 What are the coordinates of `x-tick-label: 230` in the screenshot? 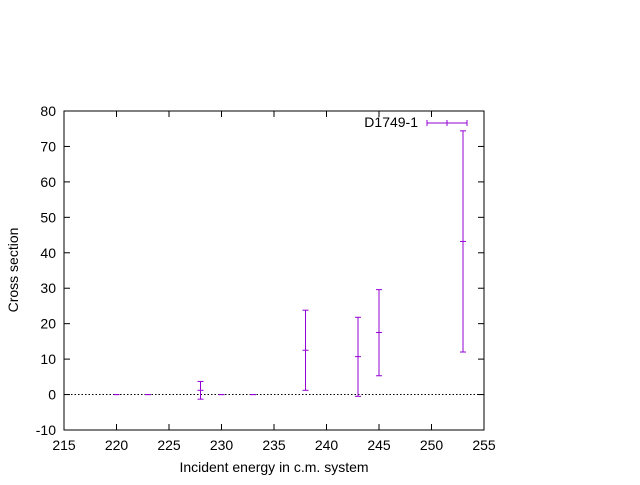 It's located at (222, 445).